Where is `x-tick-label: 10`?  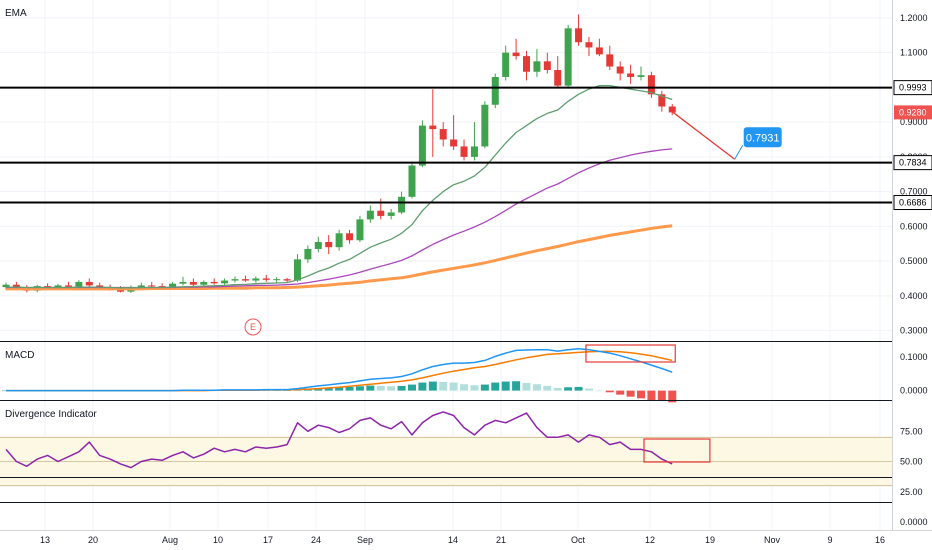
x-tick-label: 10 is located at coordinates (218, 540).